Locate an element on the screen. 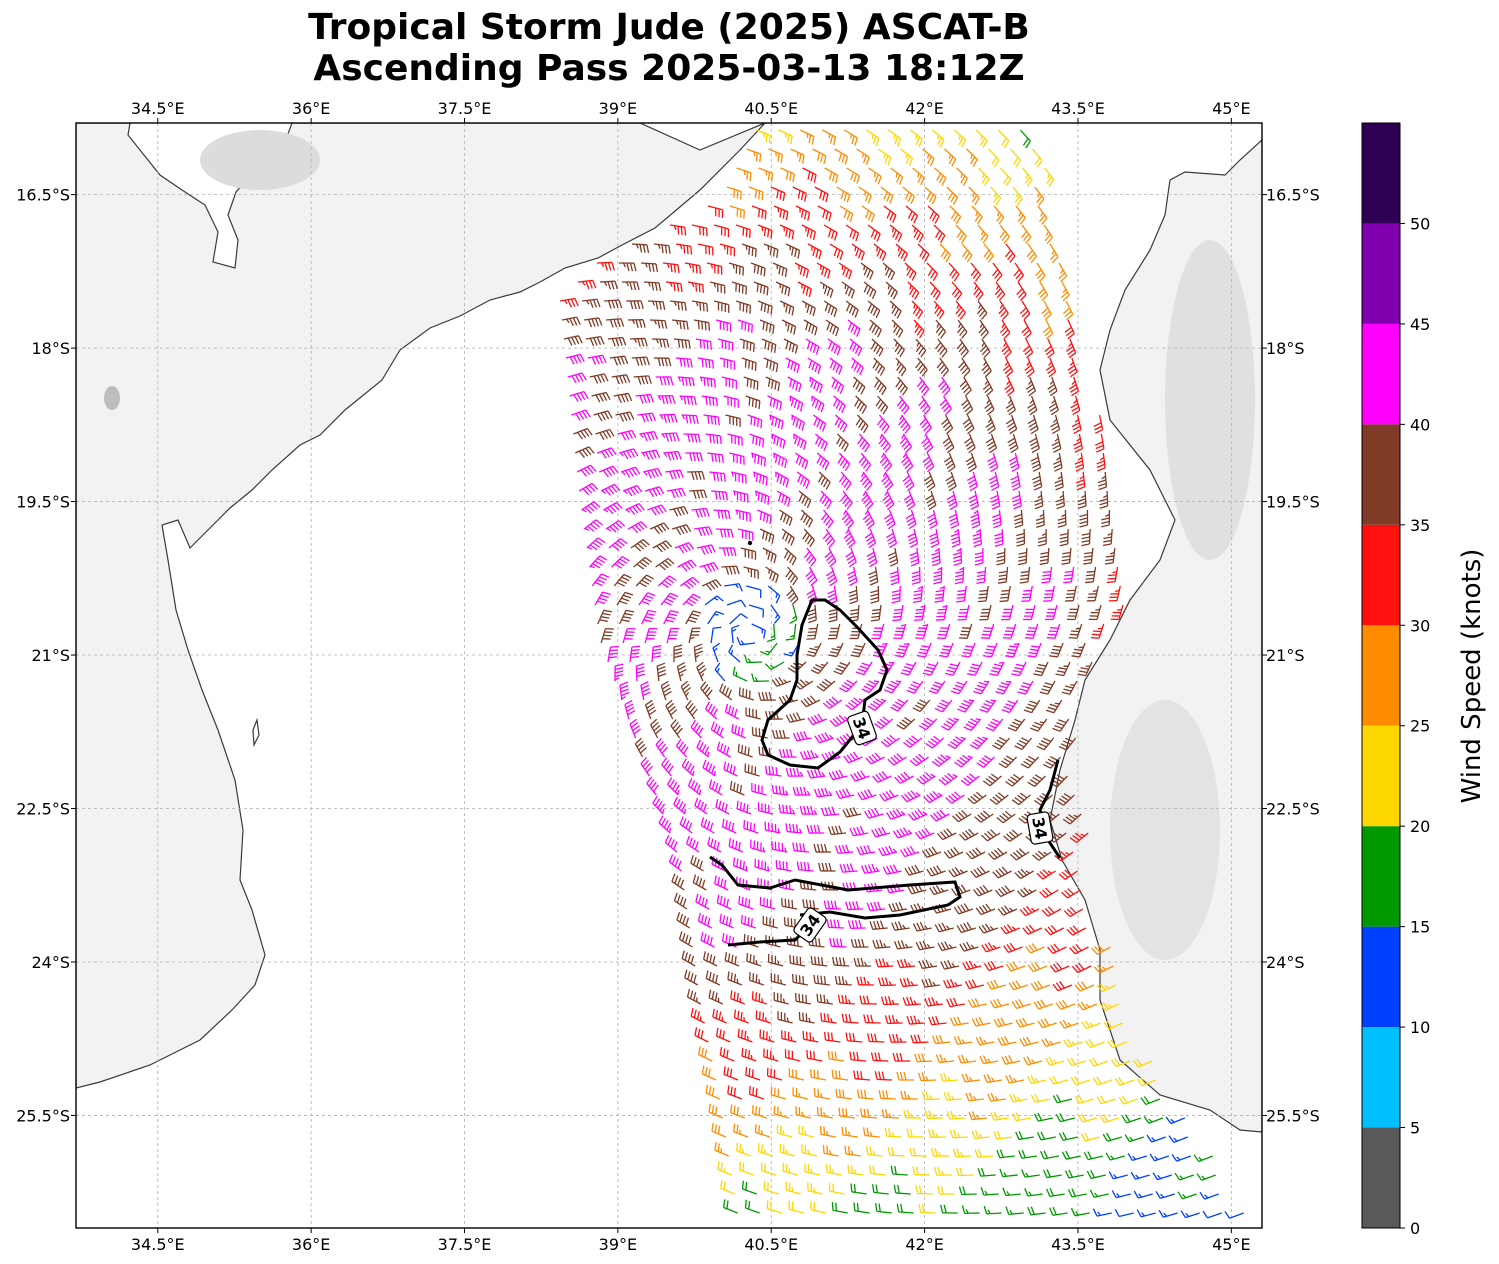 The height and width of the screenshot is (1264, 1499). colorbar-tick-label: 40 is located at coordinates (1420, 424).